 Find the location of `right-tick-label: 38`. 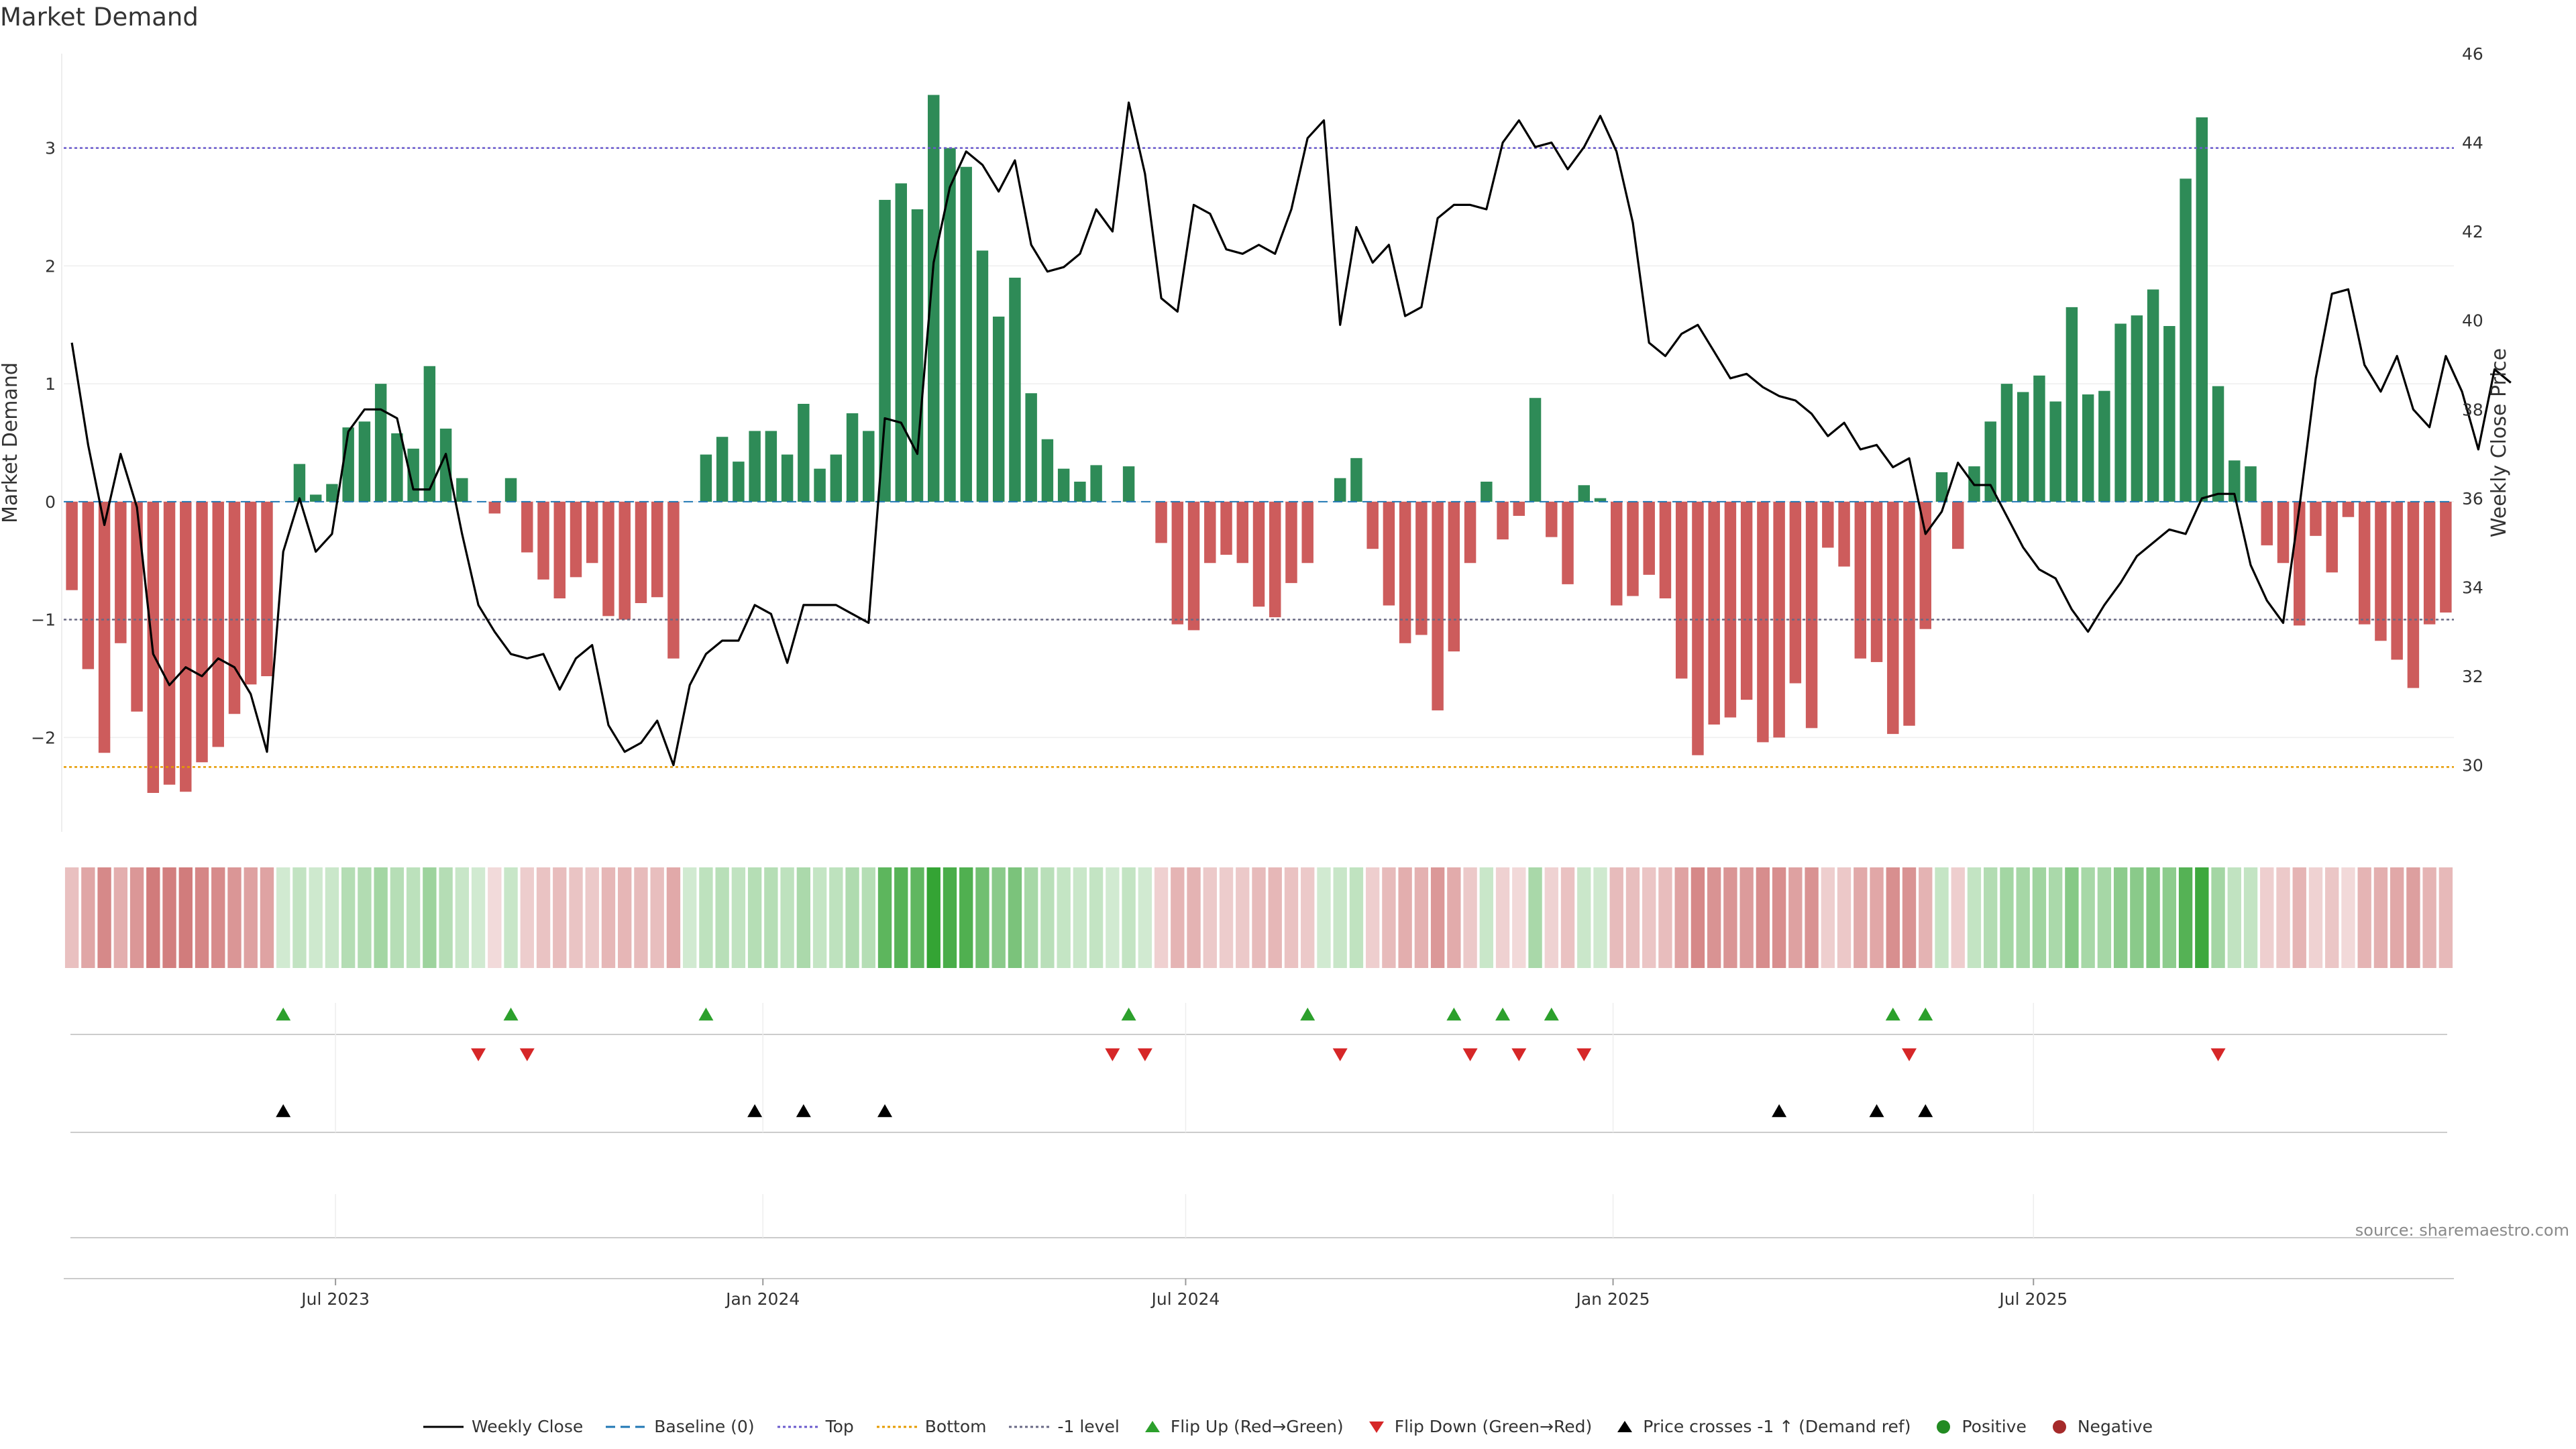

right-tick-label: 38 is located at coordinates (2472, 409).